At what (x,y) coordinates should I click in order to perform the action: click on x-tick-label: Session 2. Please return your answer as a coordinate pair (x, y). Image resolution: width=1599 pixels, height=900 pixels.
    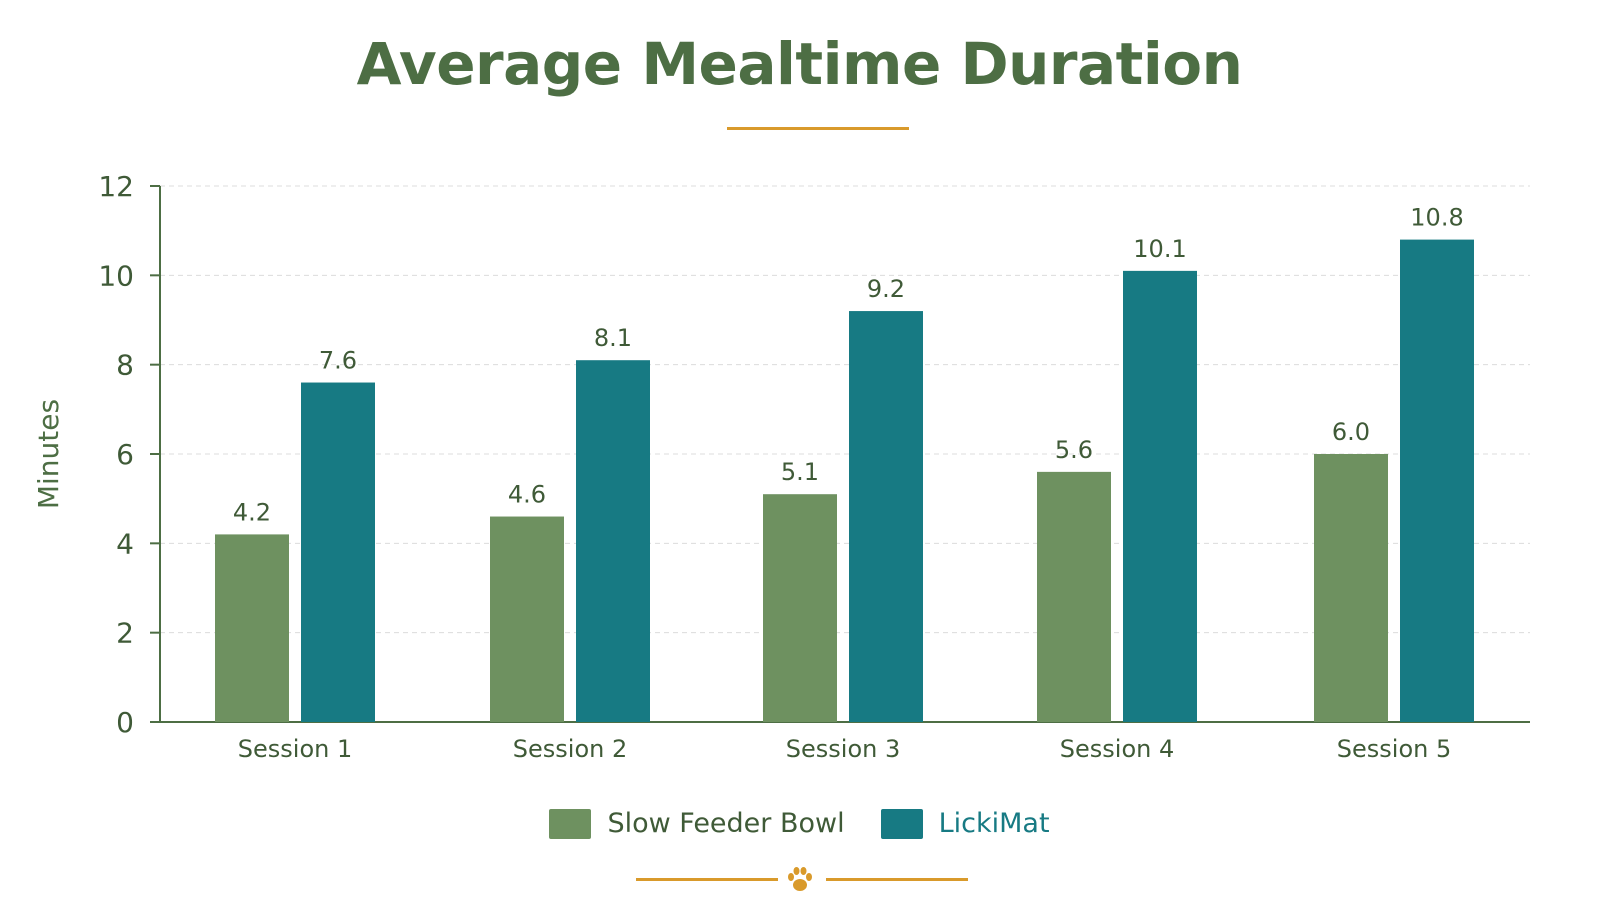
    Looking at the image, I should click on (570, 749).